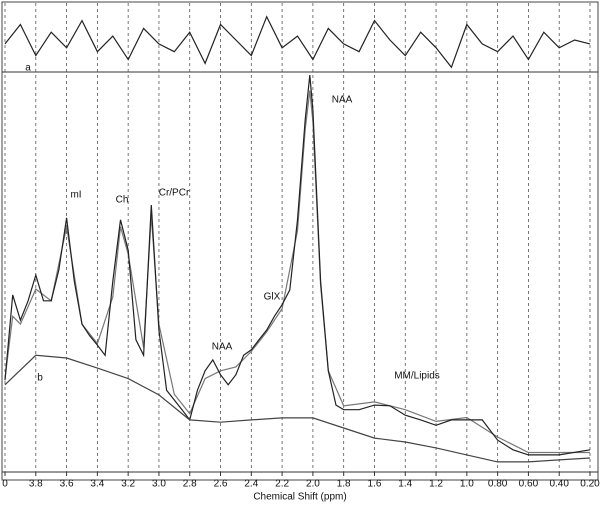 This screenshot has width=612, height=513. I want to click on x-tick-label: 1.2, so click(436, 484).